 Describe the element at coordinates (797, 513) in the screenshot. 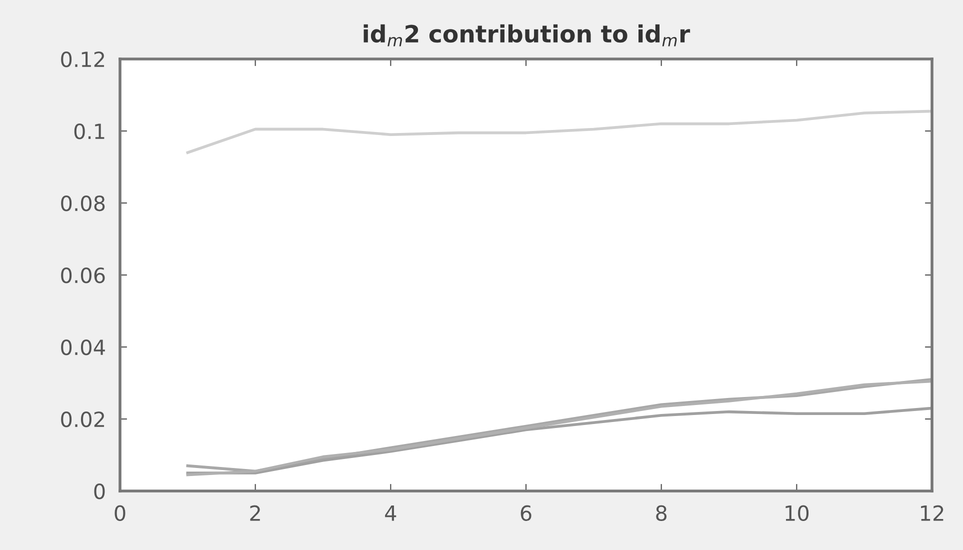

I see `x-tick-label: 10` at that location.